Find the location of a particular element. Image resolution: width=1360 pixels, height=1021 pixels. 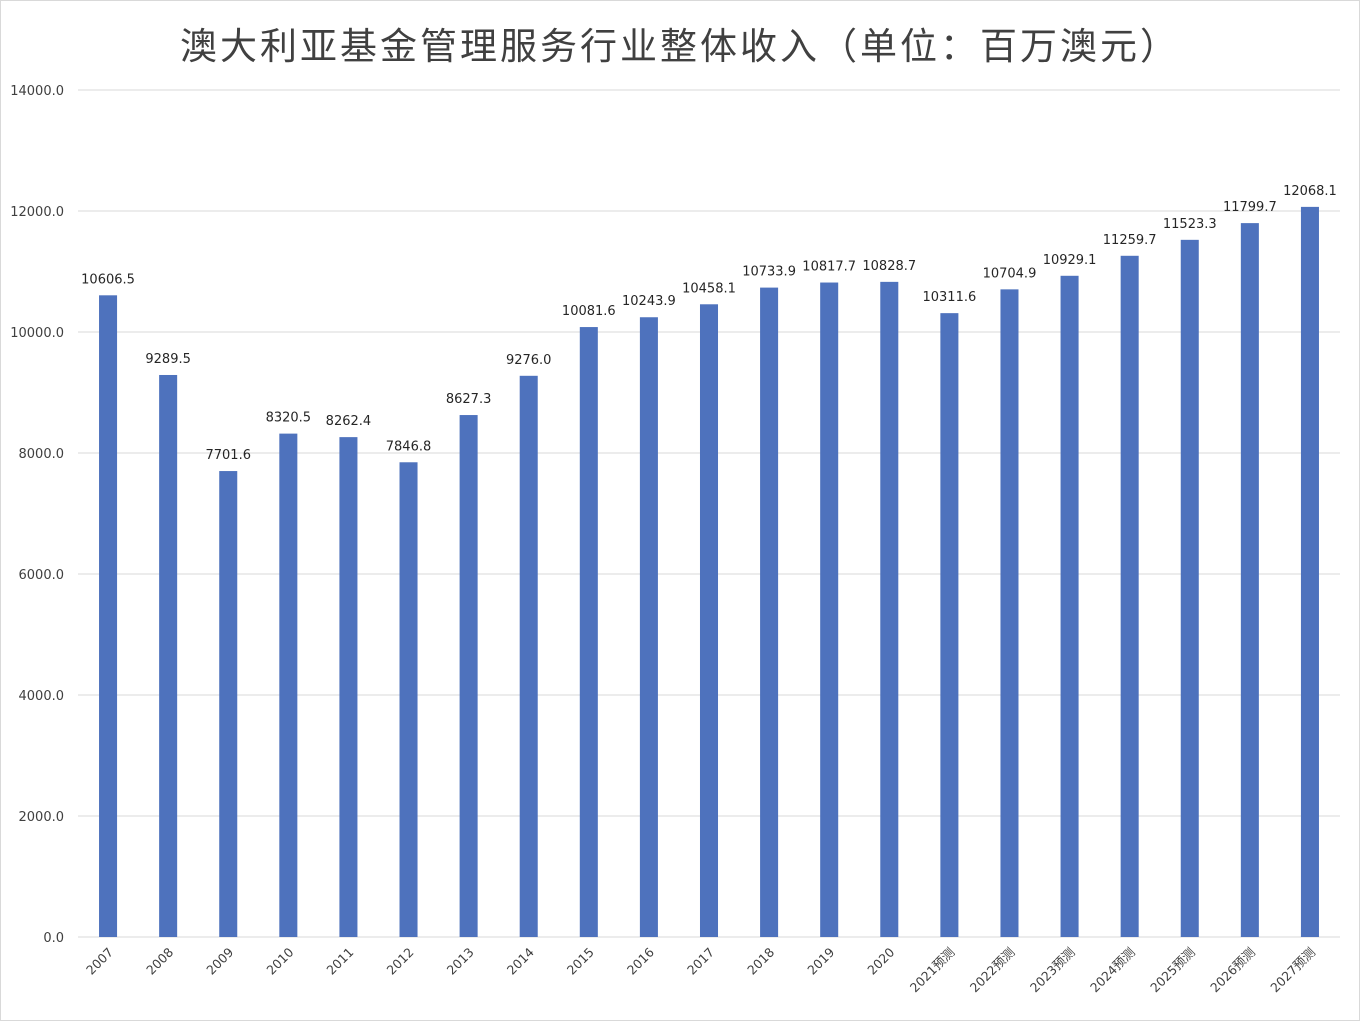

x-category-label: 2015 is located at coordinates (580, 961).